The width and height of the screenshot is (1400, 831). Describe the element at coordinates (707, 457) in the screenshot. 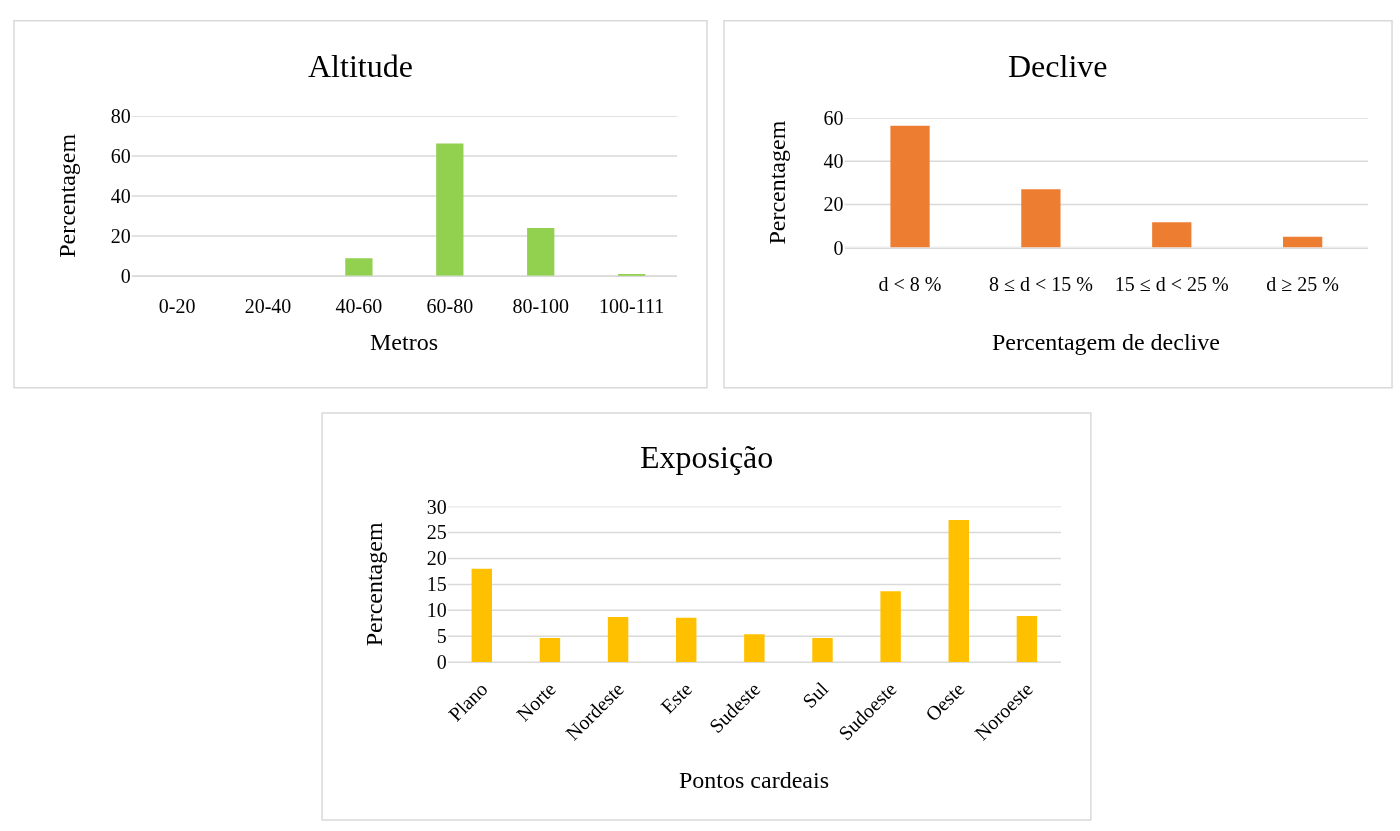

I see `chart-title: Exposição` at that location.